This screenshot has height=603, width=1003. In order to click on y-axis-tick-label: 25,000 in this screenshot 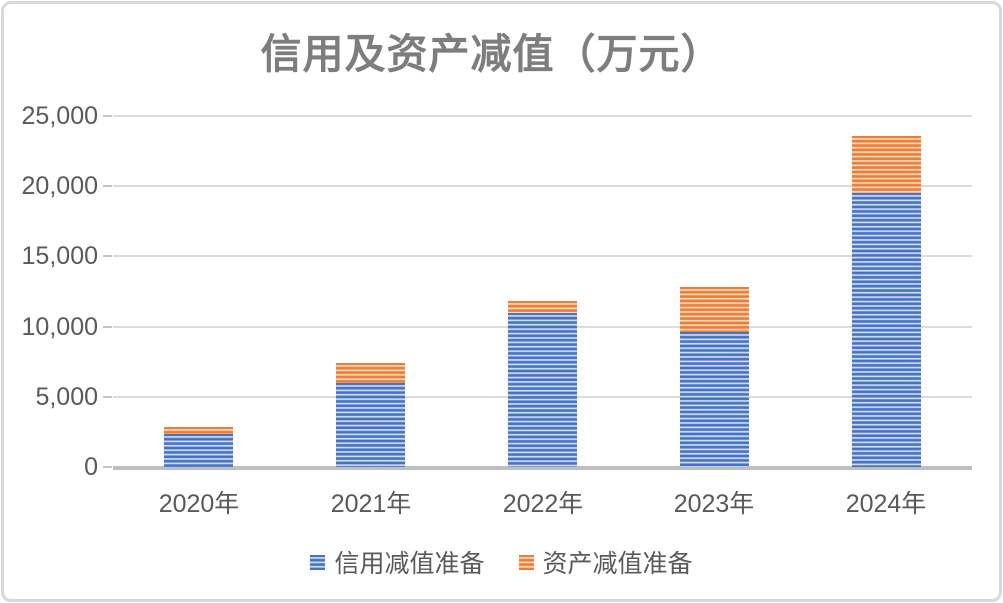, I will do `click(59, 116)`.